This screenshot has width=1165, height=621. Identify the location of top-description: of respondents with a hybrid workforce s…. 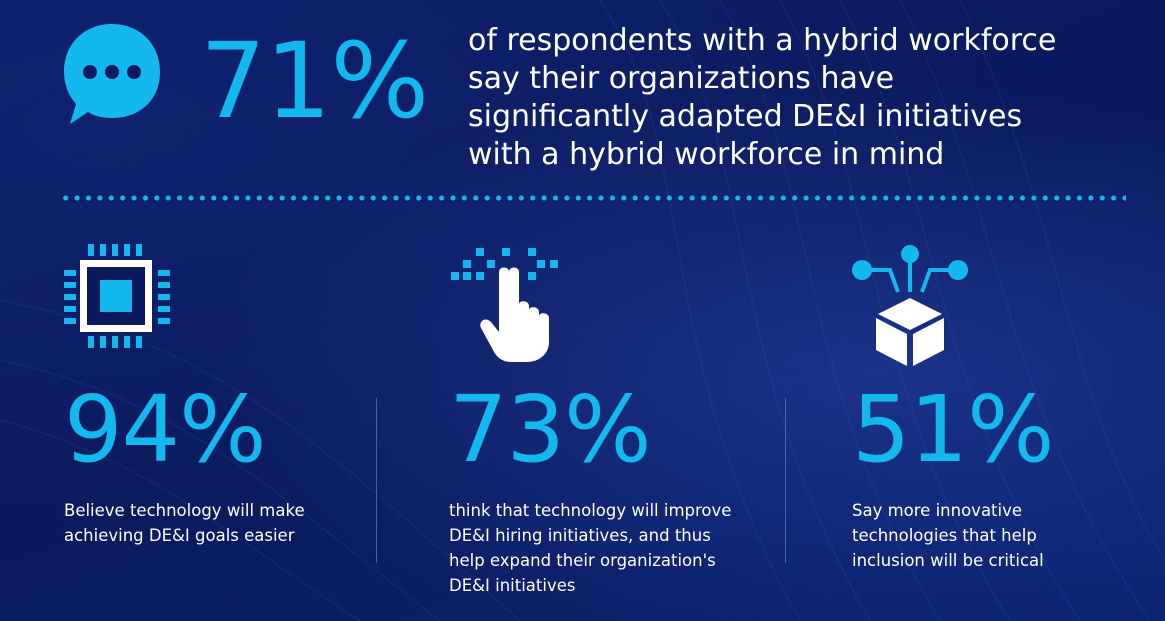
(762, 97).